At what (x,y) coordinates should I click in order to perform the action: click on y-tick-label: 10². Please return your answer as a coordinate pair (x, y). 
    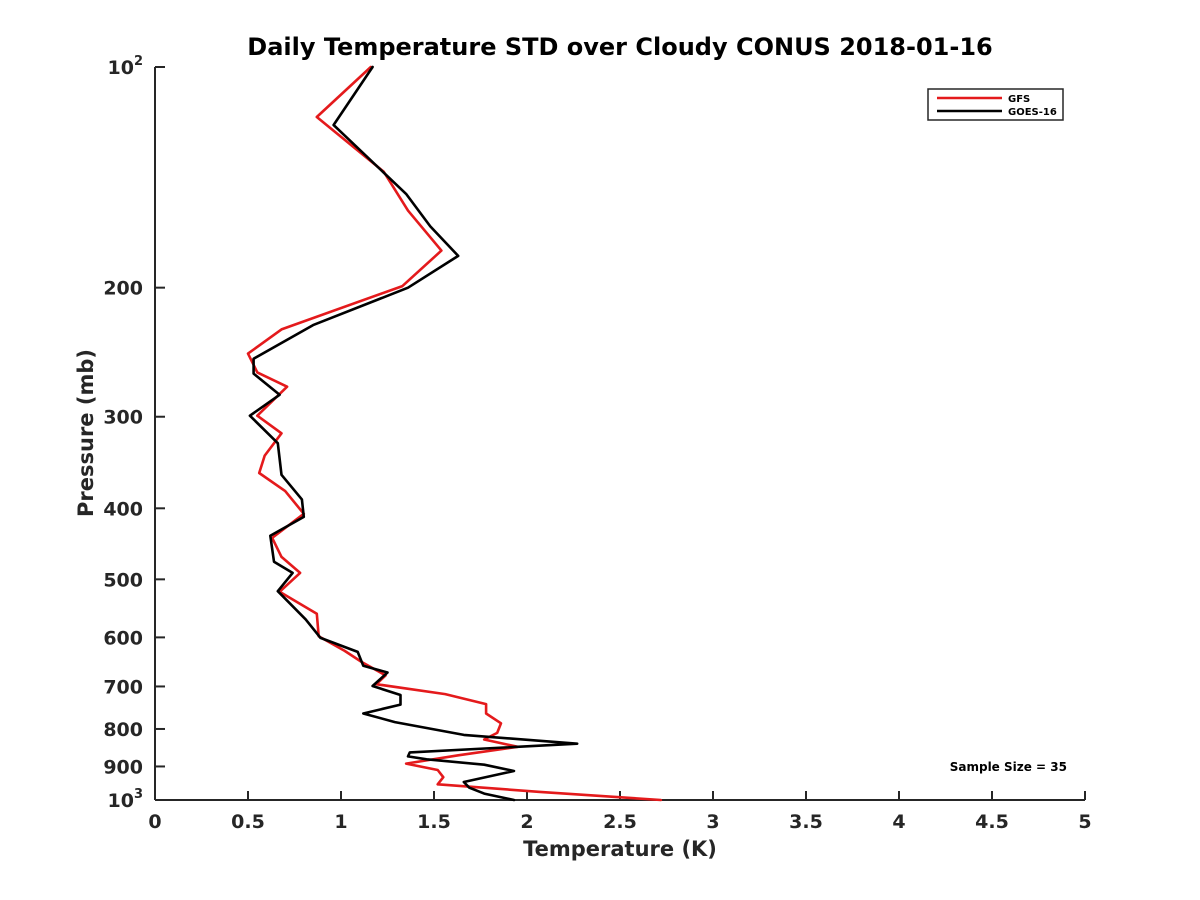
    Looking at the image, I should click on (126, 66).